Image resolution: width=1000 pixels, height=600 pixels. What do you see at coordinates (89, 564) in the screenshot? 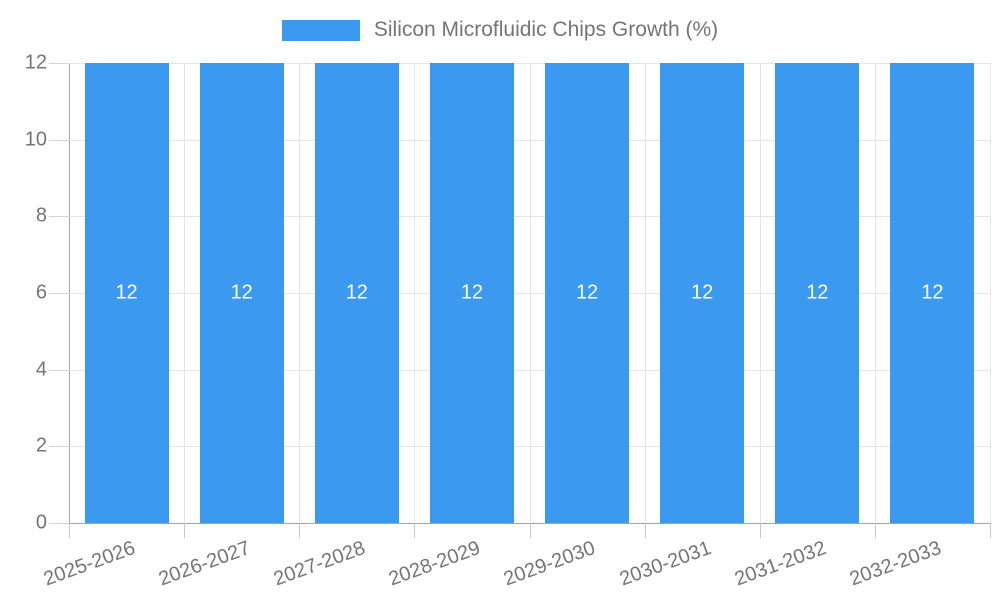
I see `x-tick-label: 2025-2026` at bounding box center [89, 564].